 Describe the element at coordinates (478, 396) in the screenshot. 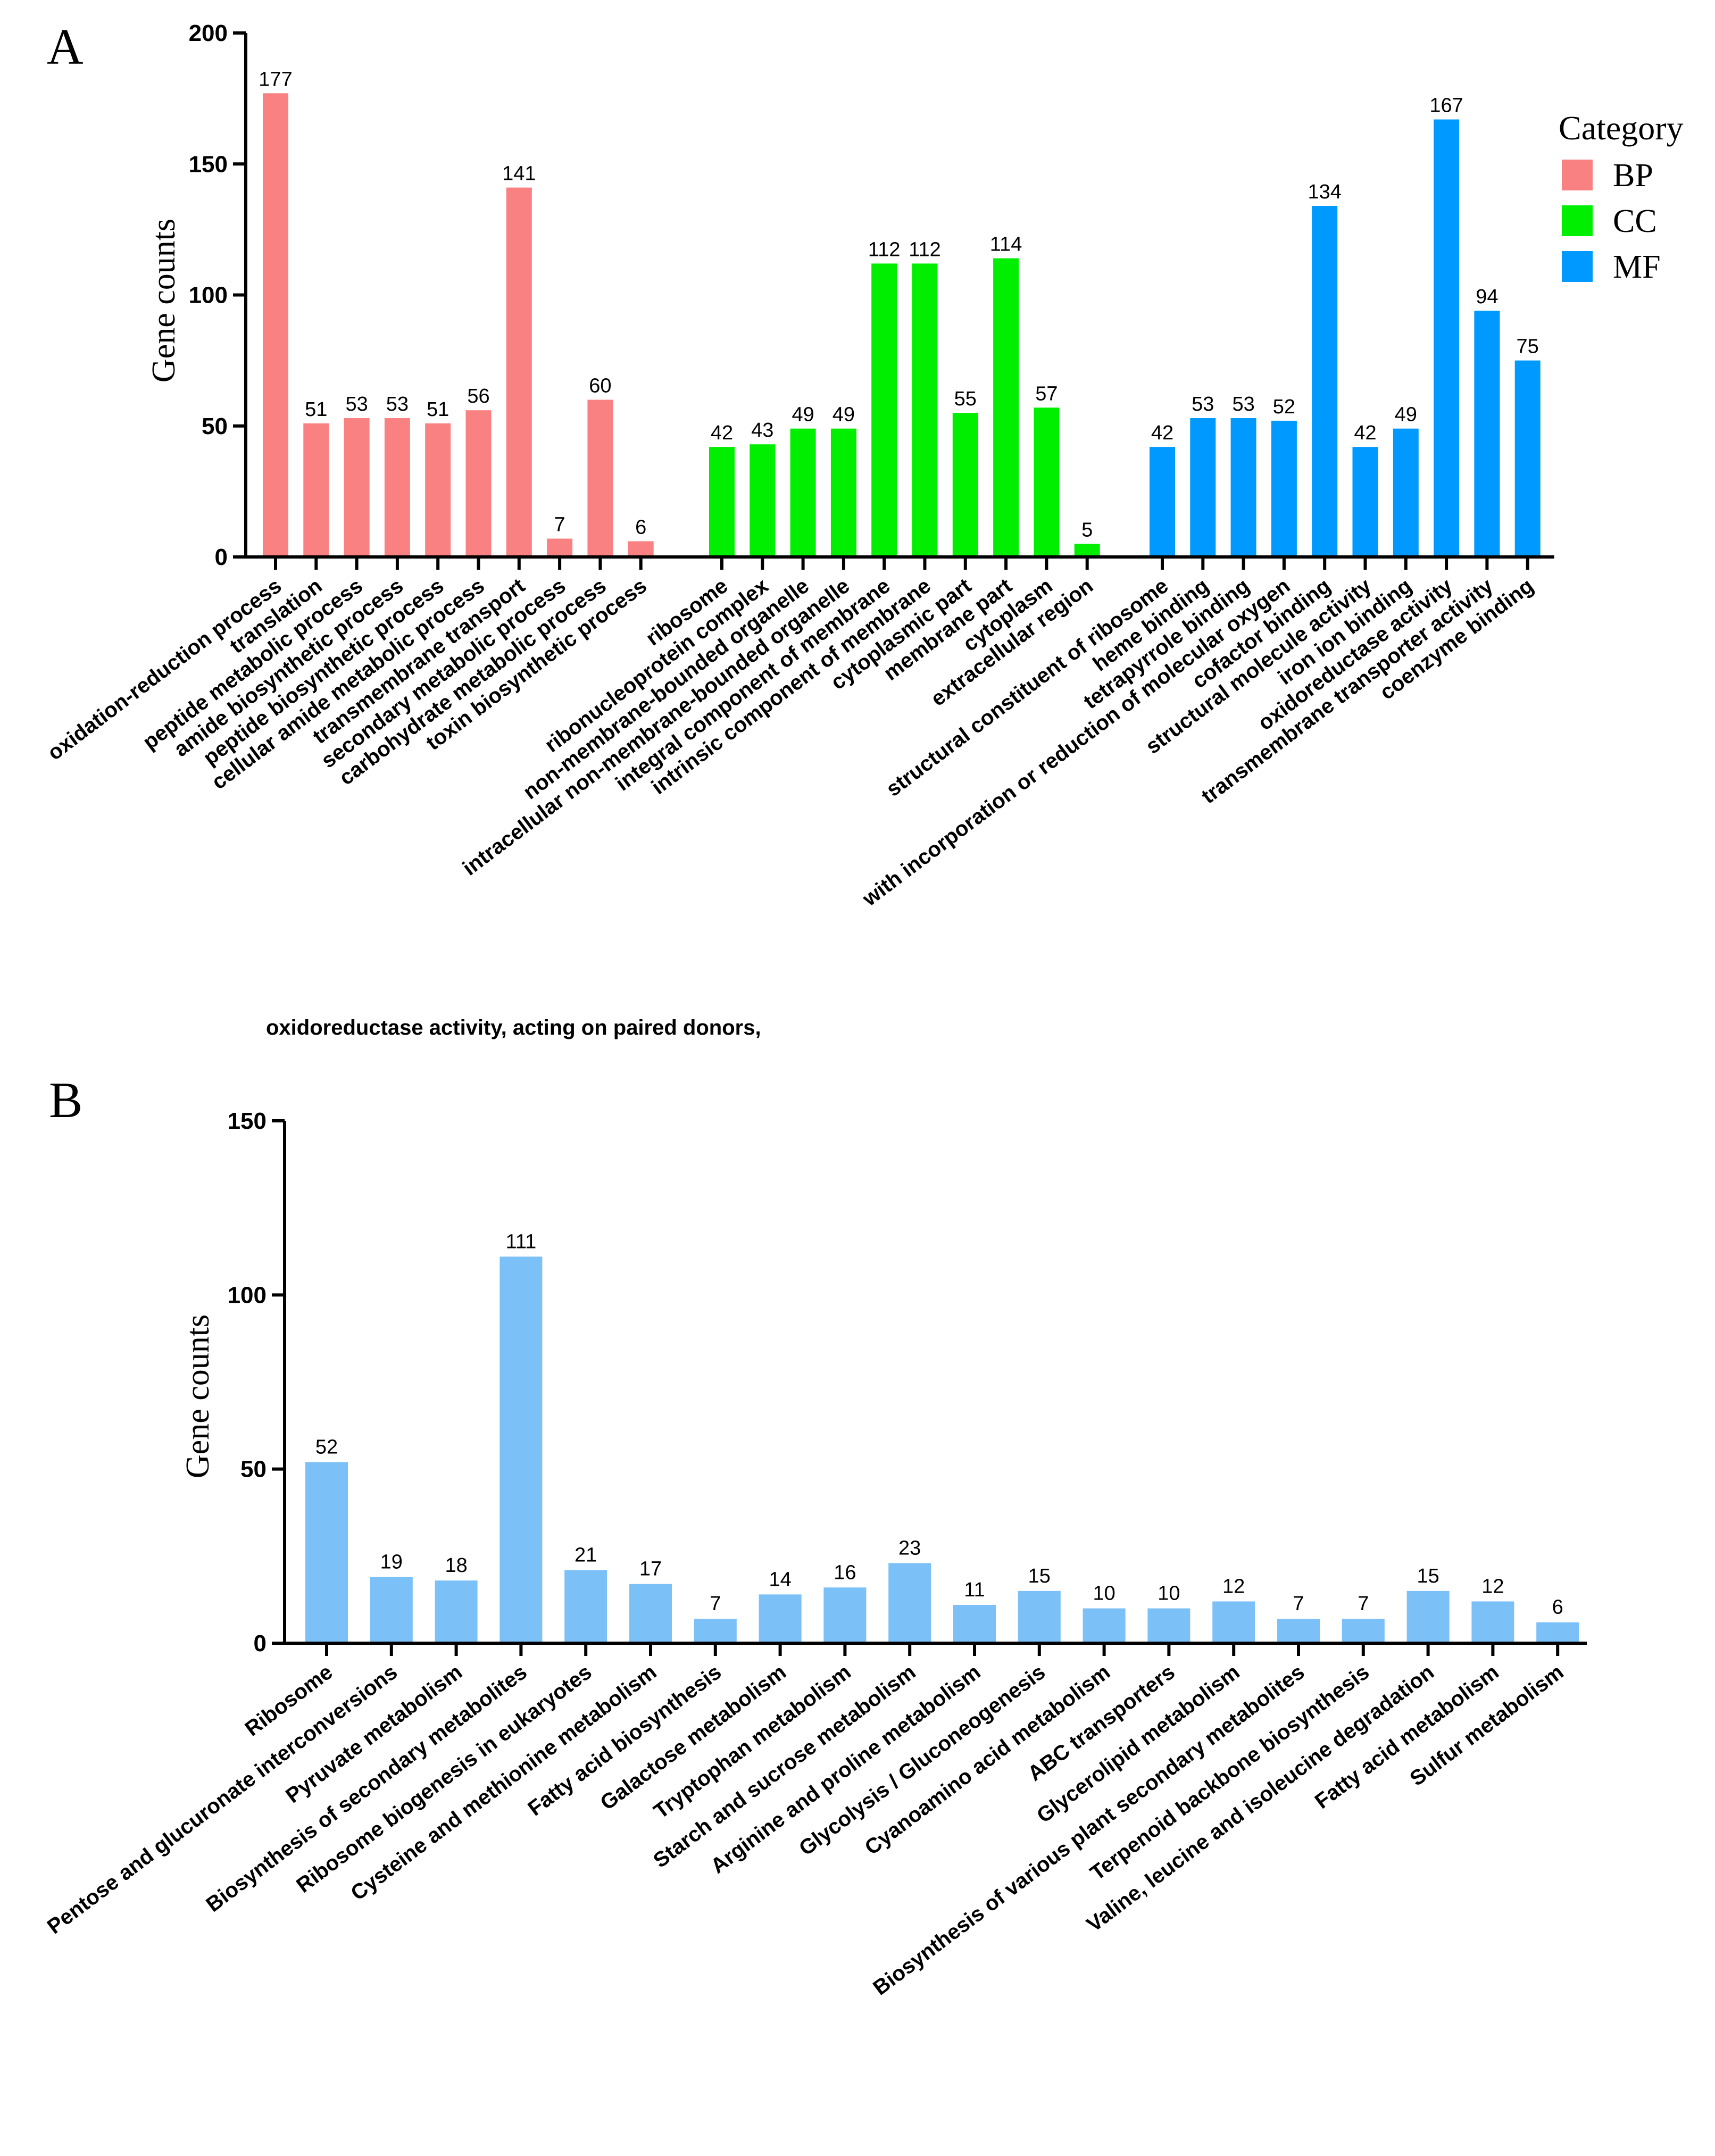

I see `value-label: 56` at that location.